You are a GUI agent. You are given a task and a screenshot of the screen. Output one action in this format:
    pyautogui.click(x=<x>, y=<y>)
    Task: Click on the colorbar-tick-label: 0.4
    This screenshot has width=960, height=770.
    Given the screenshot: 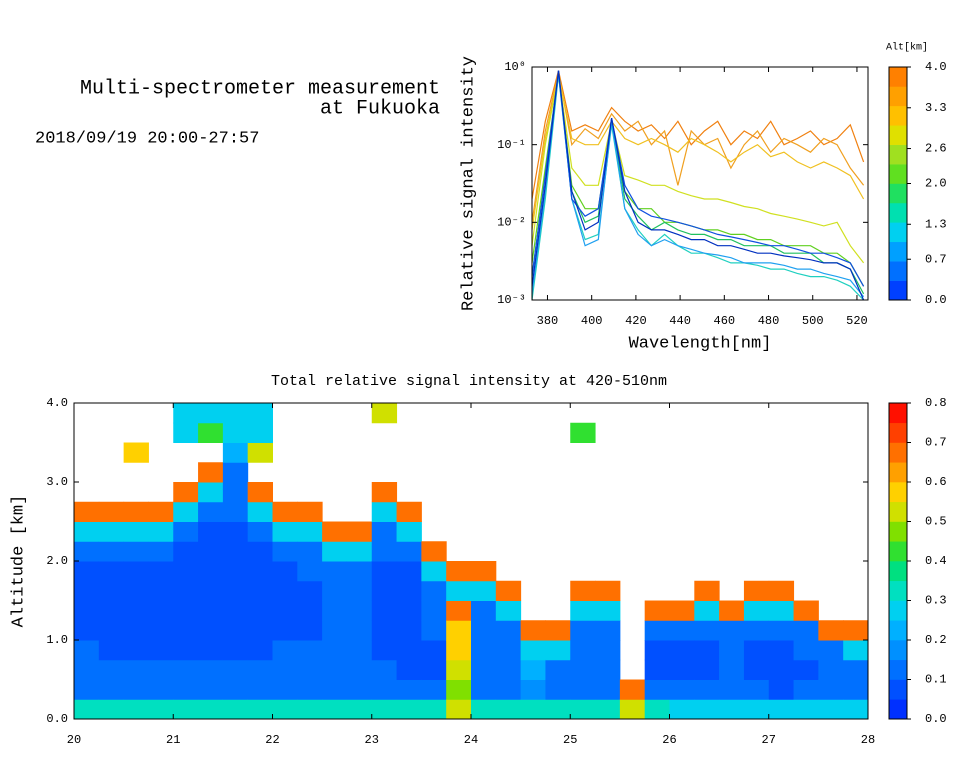 What is the action you would take?
    pyautogui.click(x=936, y=561)
    